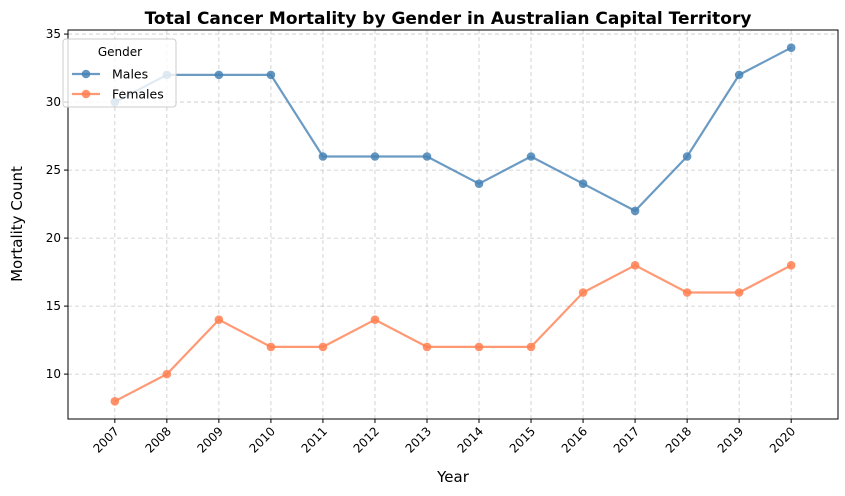  What do you see at coordinates (53, 102) in the screenshot?
I see `y-tick-label: 30` at bounding box center [53, 102].